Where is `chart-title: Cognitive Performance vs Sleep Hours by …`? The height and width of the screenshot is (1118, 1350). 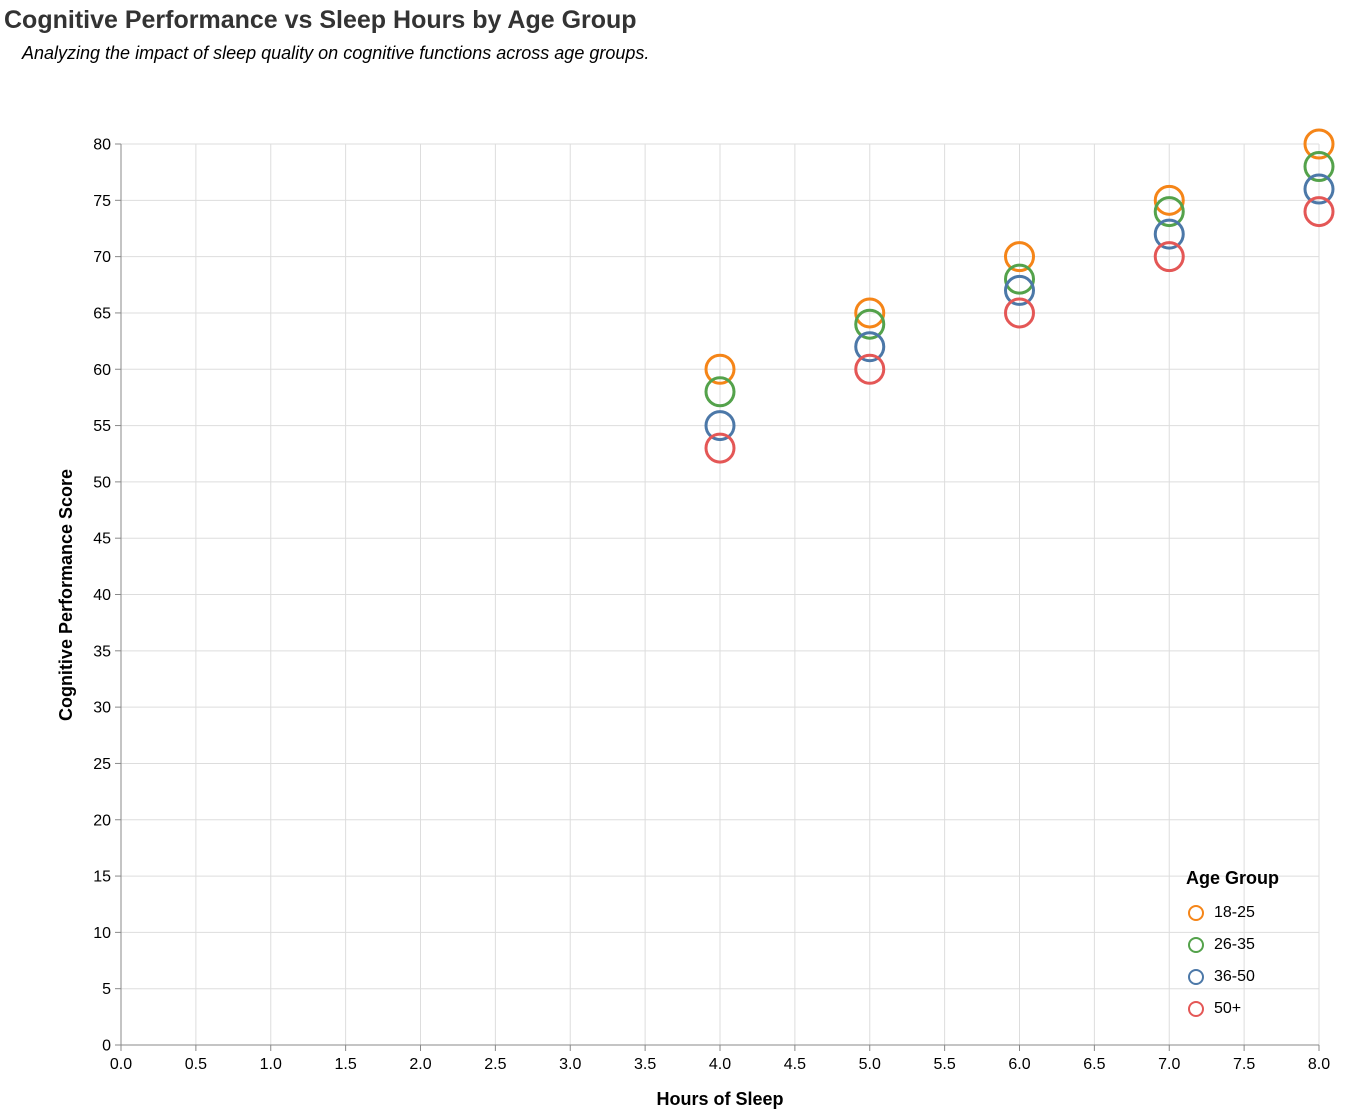 chart-title: Cognitive Performance vs Sleep Hours by … is located at coordinates (320, 20).